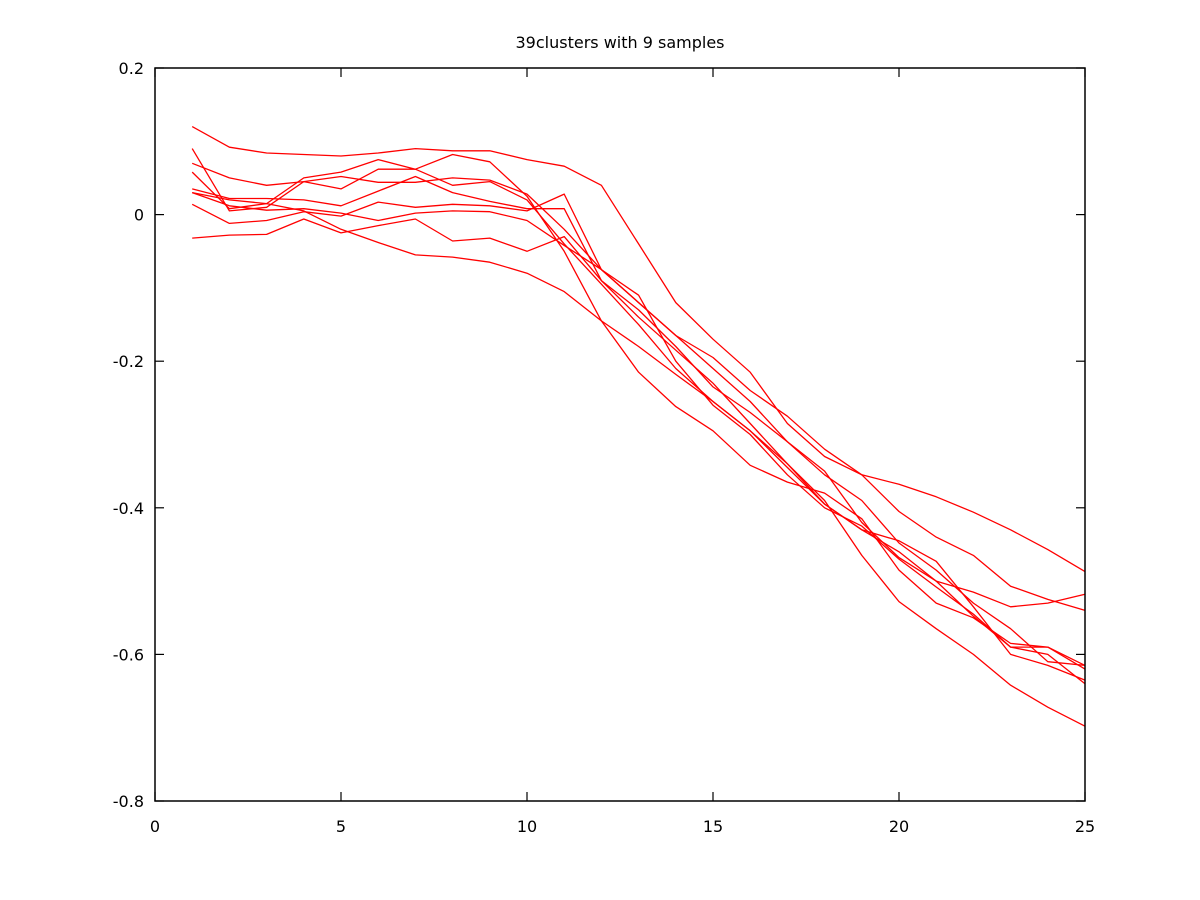 The width and height of the screenshot is (1200, 900). Describe the element at coordinates (1085, 826) in the screenshot. I see `x-tick-label: 25` at that location.